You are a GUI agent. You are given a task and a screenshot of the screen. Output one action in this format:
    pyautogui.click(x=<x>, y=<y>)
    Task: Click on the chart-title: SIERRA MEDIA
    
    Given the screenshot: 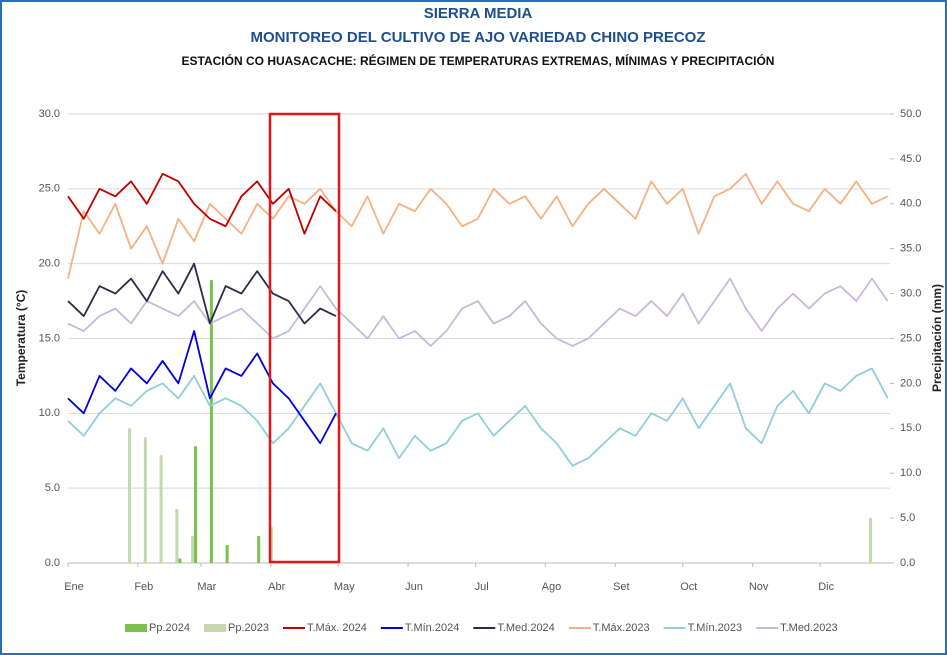 What is the action you would take?
    pyautogui.click(x=478, y=13)
    